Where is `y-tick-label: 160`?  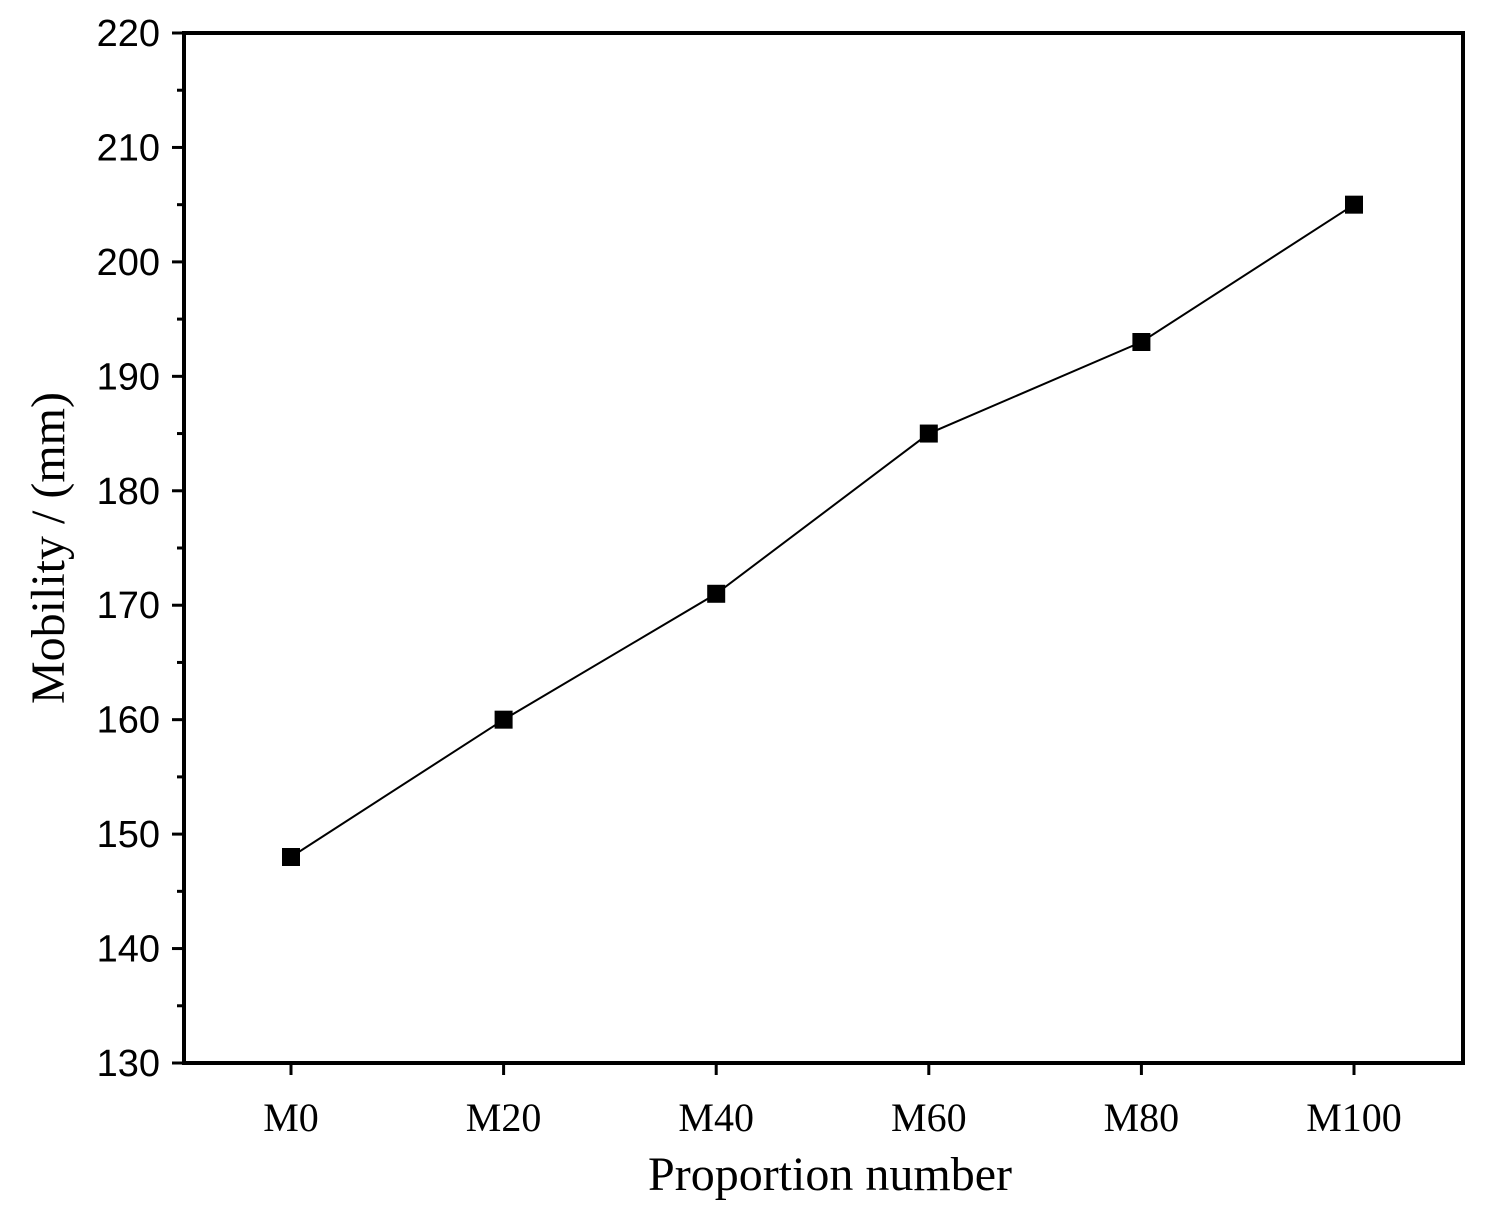
y-tick-label: 160 is located at coordinates (128, 721).